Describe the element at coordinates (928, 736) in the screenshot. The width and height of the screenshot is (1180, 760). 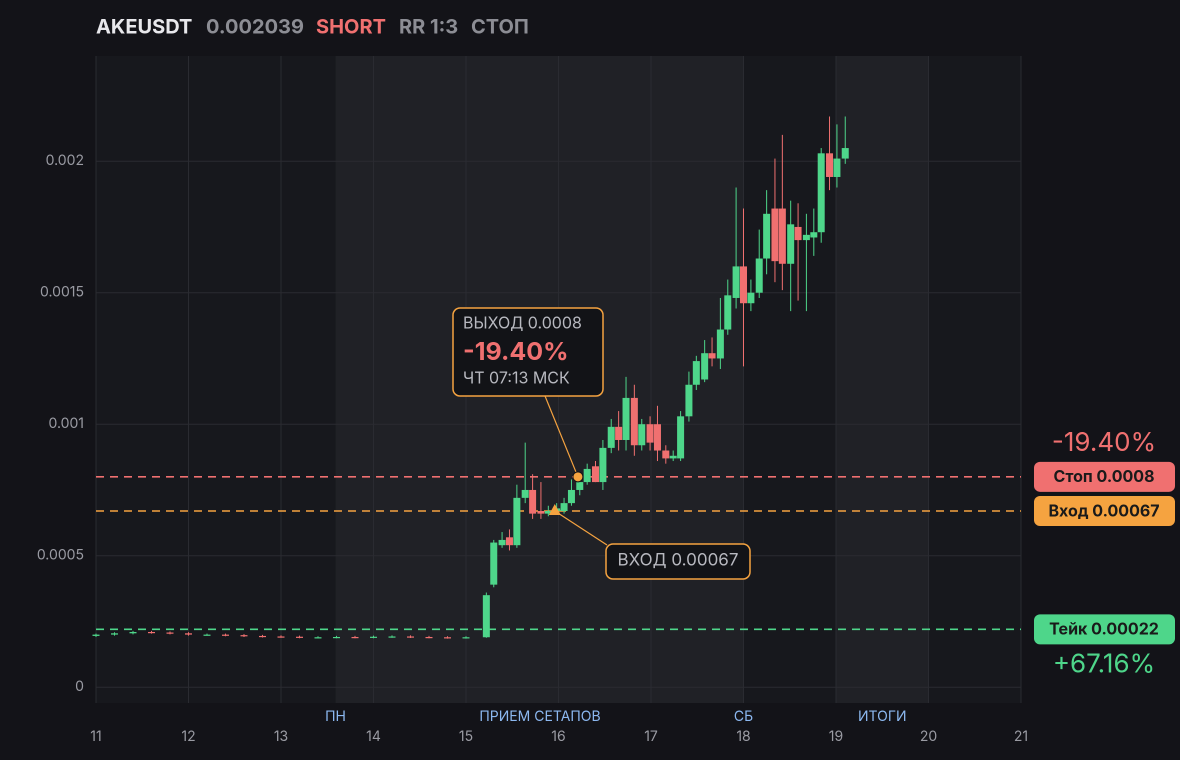
I see `x-tick-label: 20` at that location.